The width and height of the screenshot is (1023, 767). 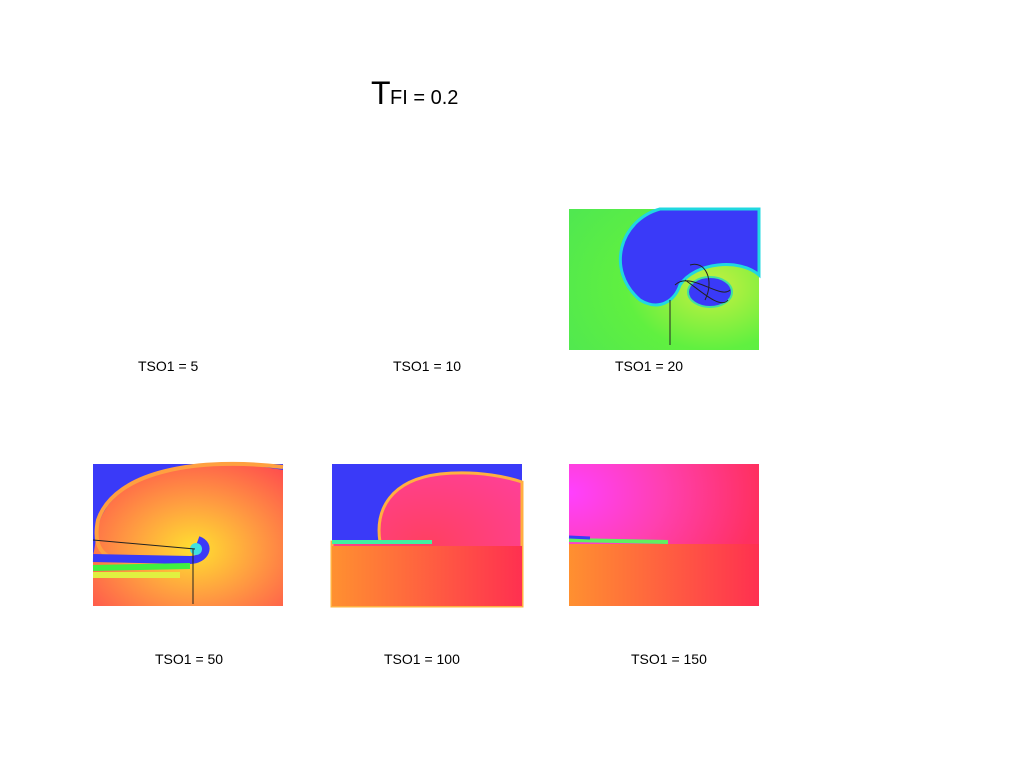 I want to click on title-rest: FI = 0.2, so click(x=424, y=98).